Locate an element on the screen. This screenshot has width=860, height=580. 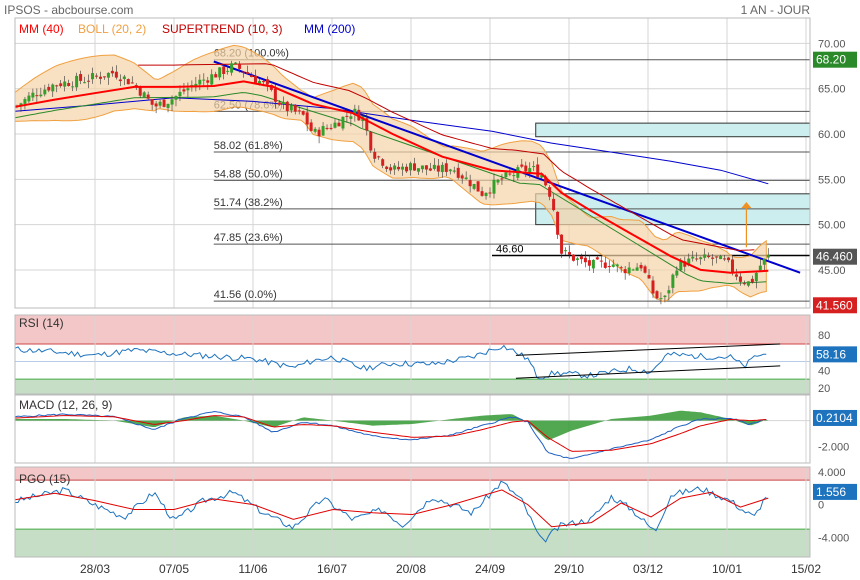
pgo-lower-zone is located at coordinates (412, 543).